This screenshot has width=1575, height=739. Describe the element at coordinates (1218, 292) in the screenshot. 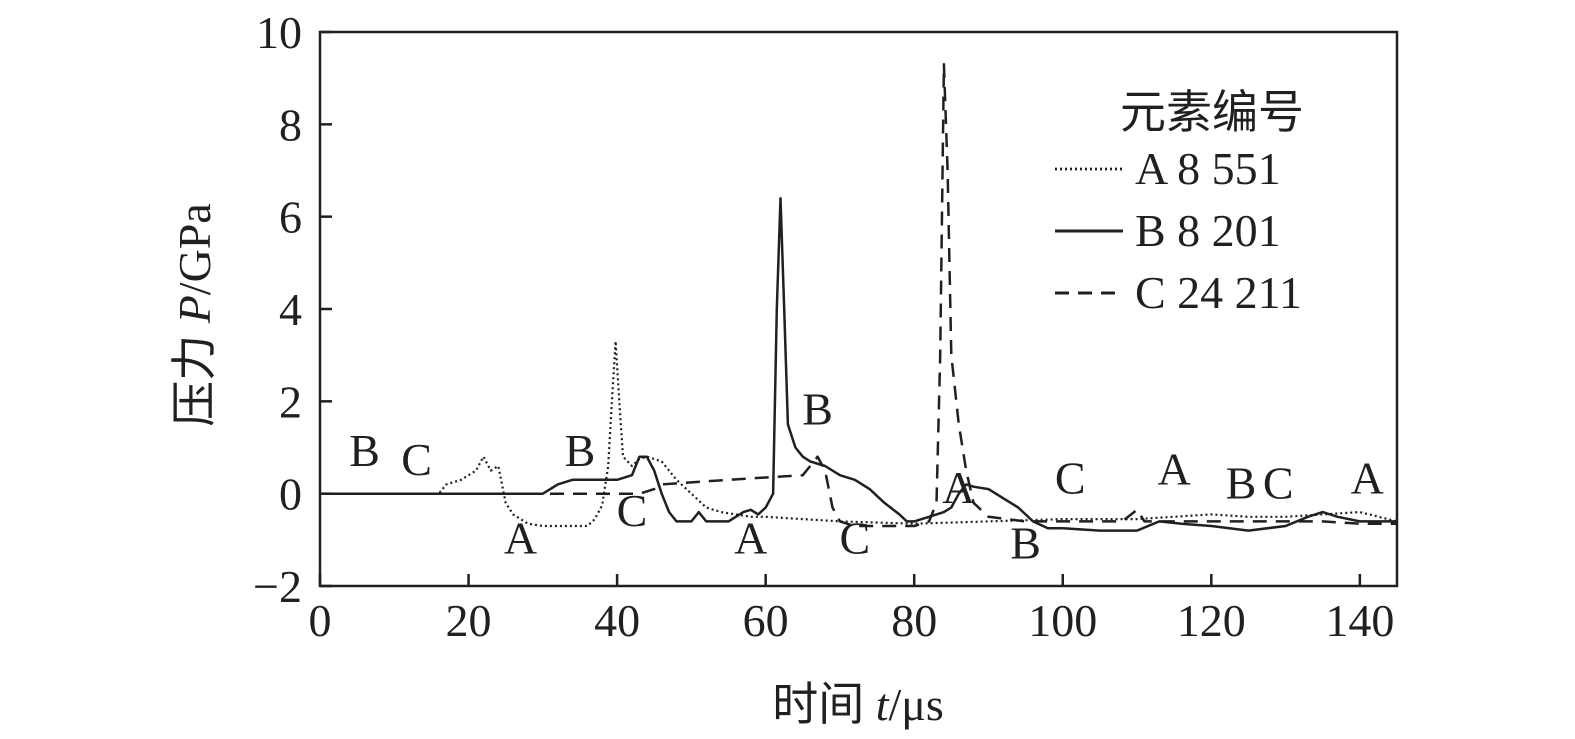

I see `legend-label: C 24 211` at that location.